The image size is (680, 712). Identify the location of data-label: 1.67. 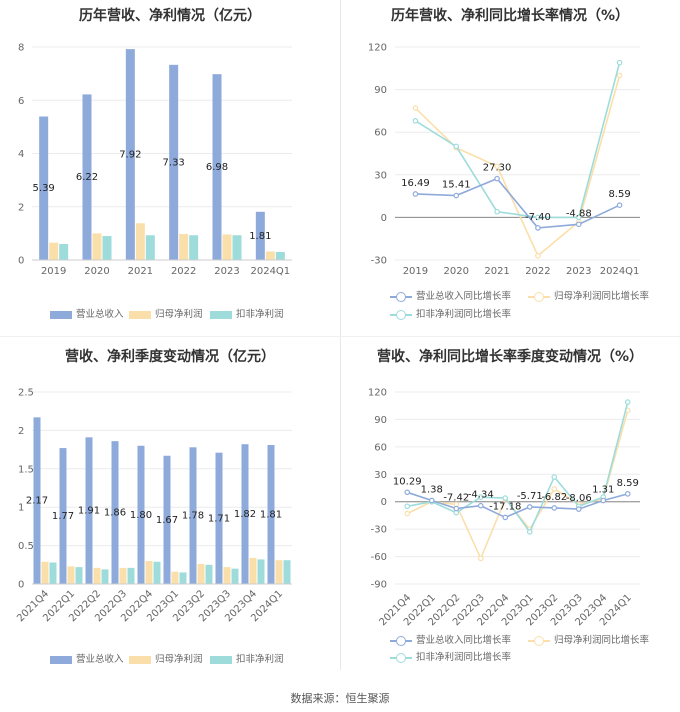
(167, 520).